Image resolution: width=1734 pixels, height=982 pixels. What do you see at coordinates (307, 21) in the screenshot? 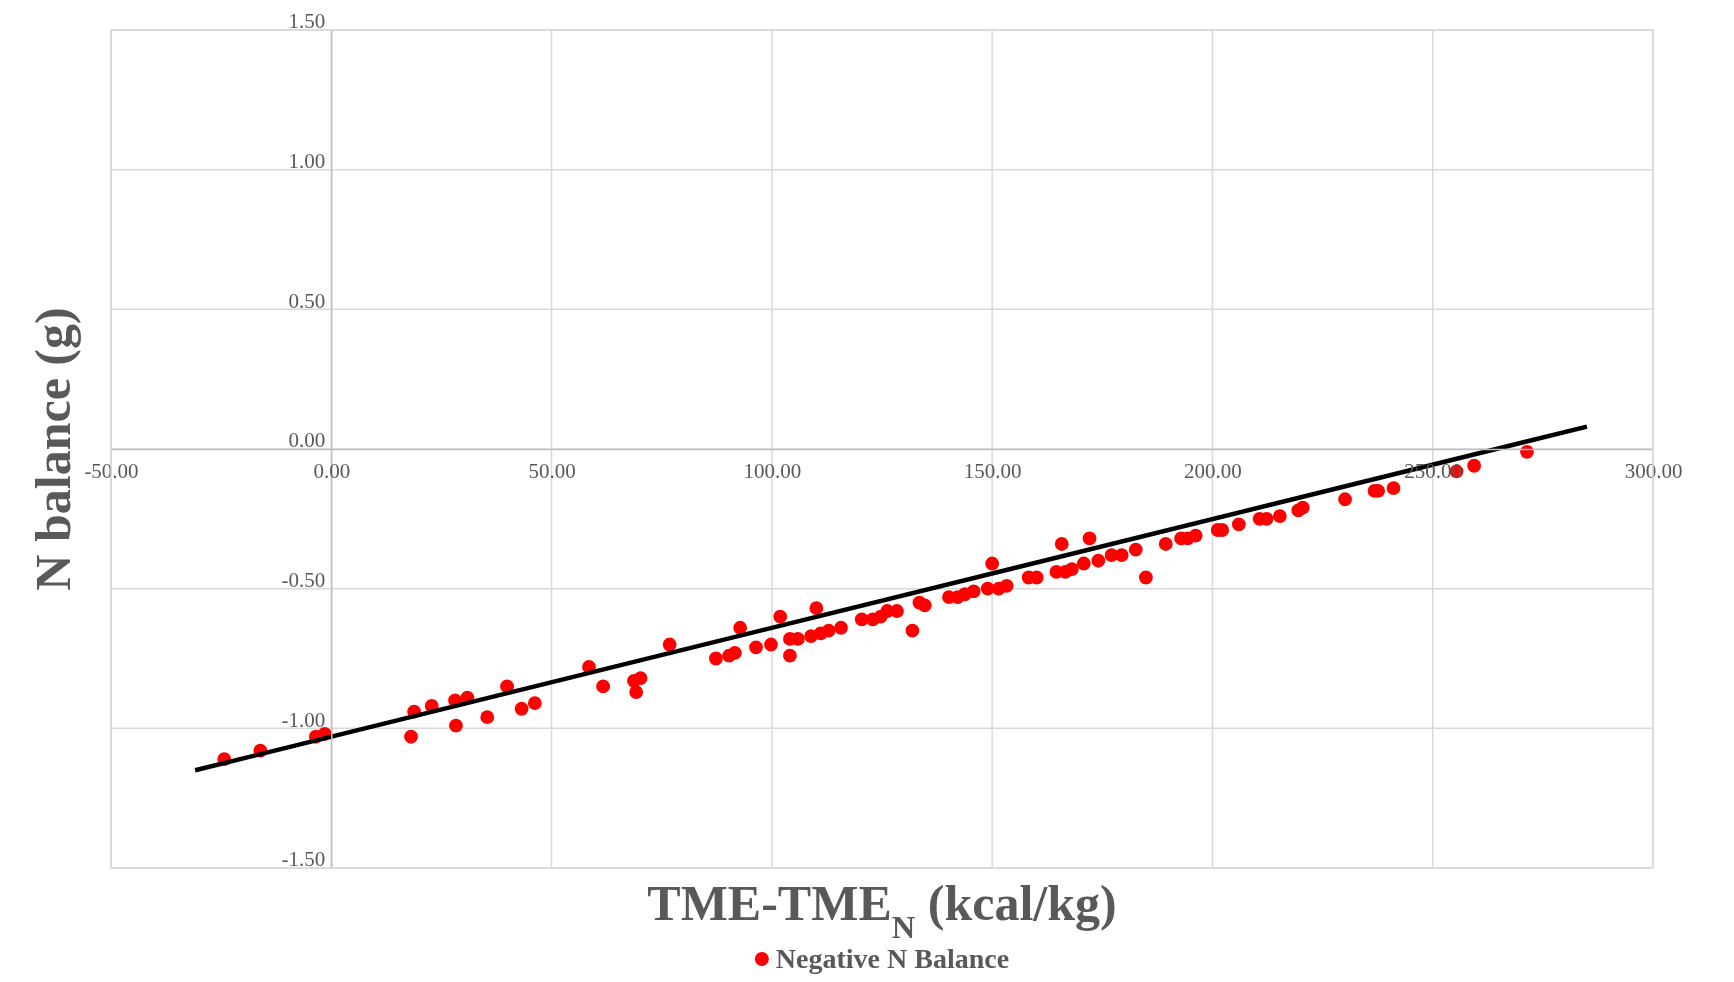
I see `y-tick-label: 1.50` at bounding box center [307, 21].